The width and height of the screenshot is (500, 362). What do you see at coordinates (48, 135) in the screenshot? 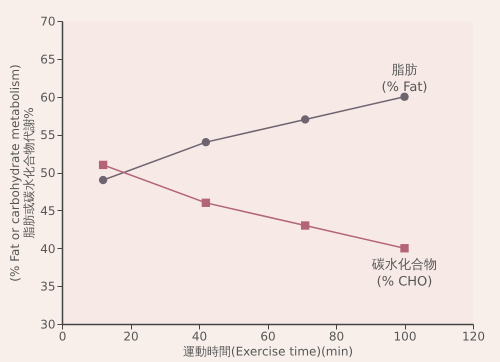
I see `y-tick-label: 55` at bounding box center [48, 135].